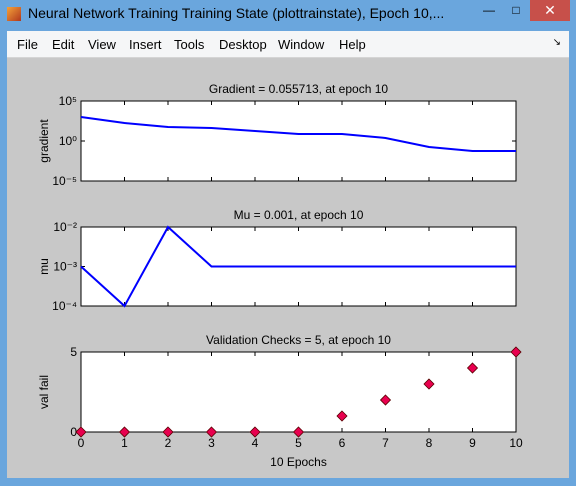  What do you see at coordinates (298, 462) in the screenshot?
I see `x-axis-label: 10 Epochs` at bounding box center [298, 462].